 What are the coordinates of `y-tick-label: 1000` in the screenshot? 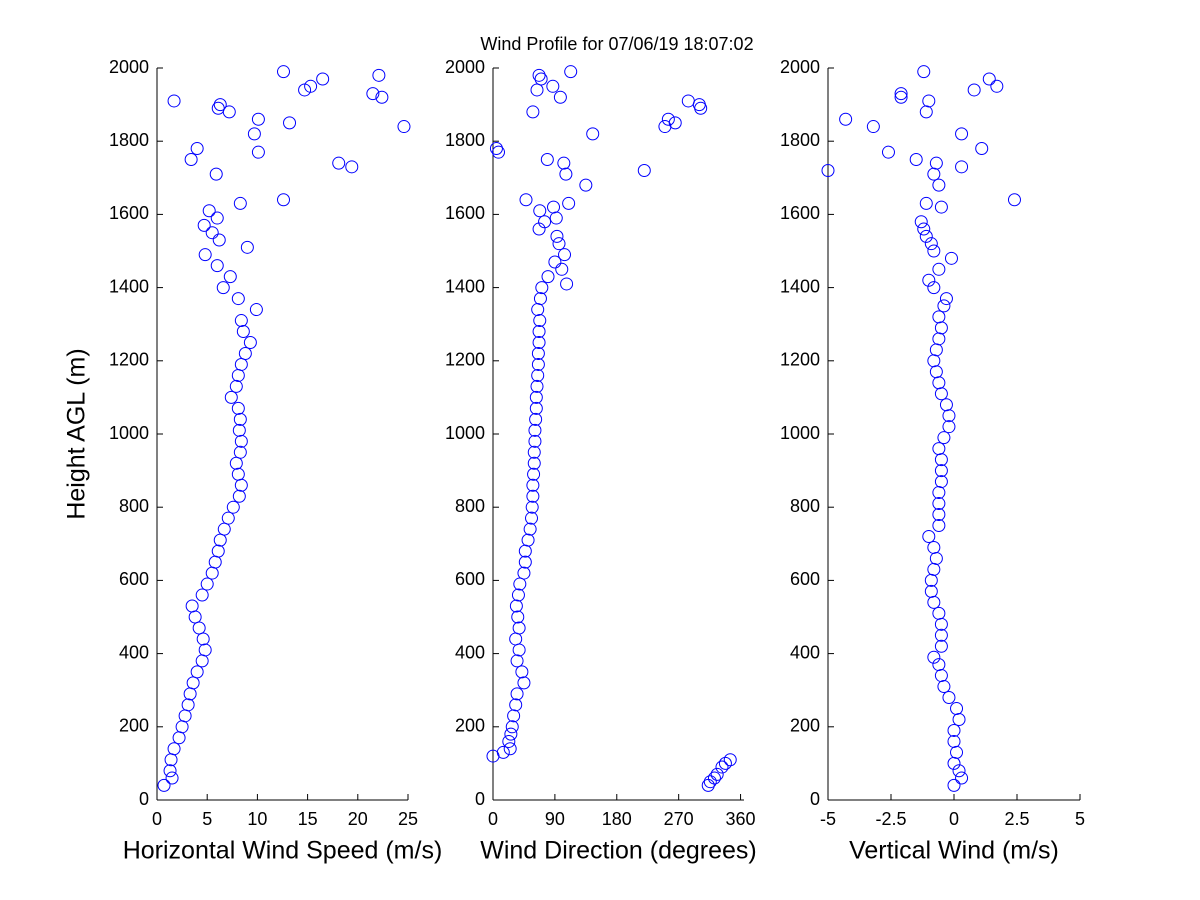 It's located at (129, 433).